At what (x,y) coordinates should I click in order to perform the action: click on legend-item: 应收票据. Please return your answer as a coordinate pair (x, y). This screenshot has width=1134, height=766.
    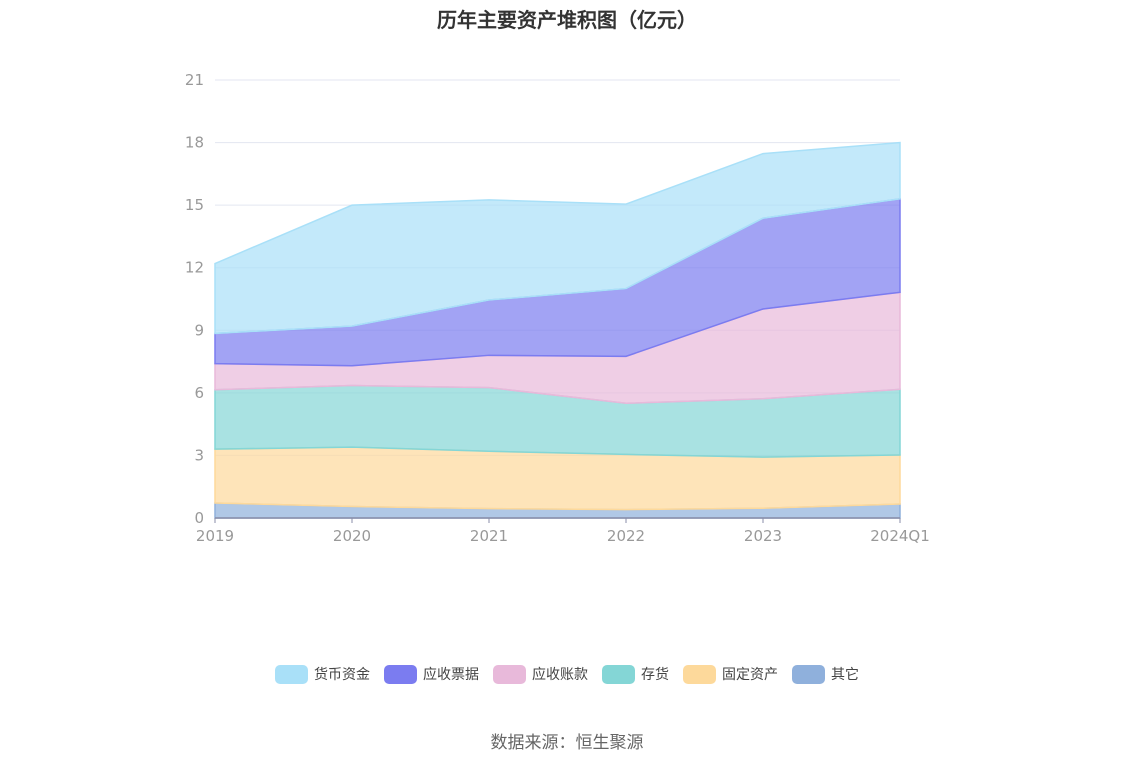
    Looking at the image, I should click on (431, 674).